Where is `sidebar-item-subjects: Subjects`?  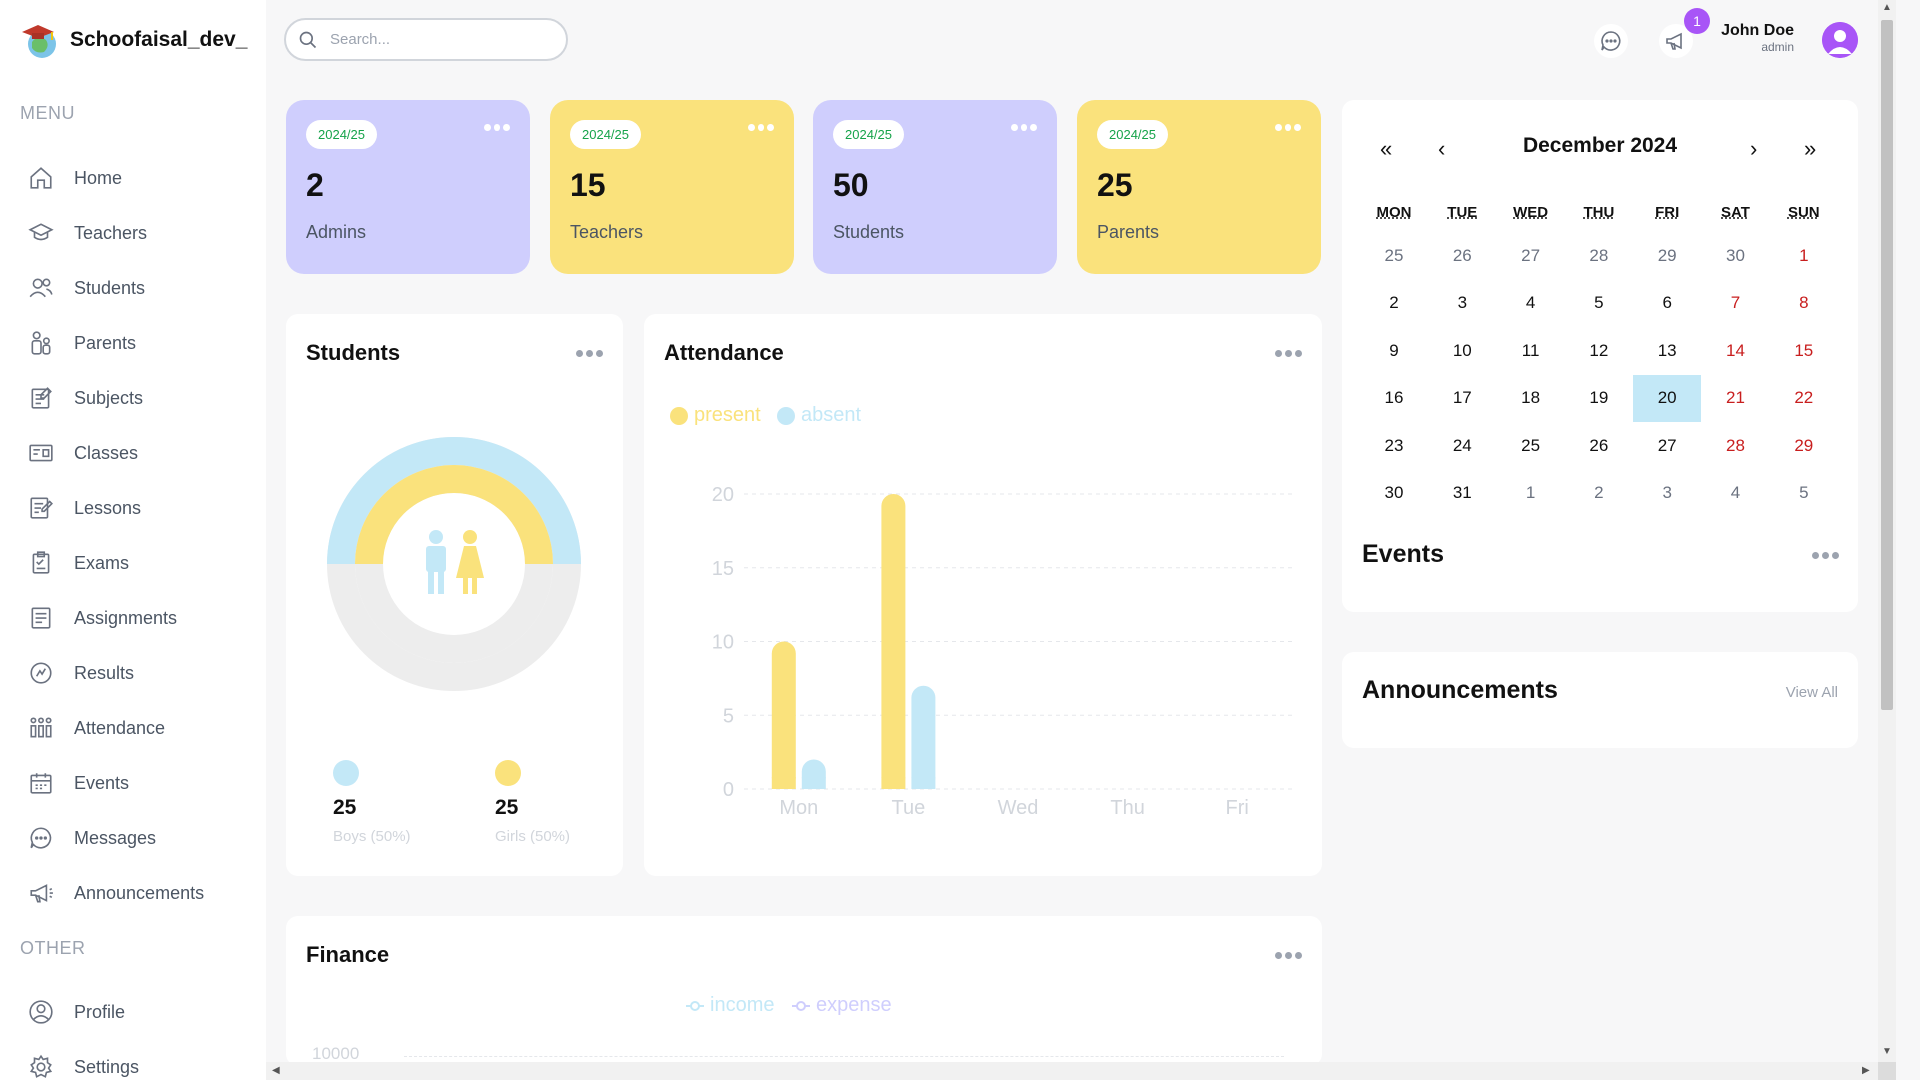
sidebar-item-subjects: Subjects is located at coordinates (138, 398).